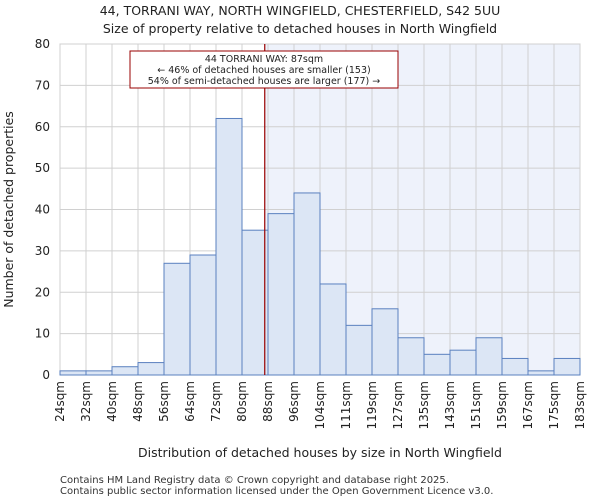  What do you see at coordinates (112, 401) in the screenshot?
I see `x-tick-label: 40sqm` at bounding box center [112, 401].